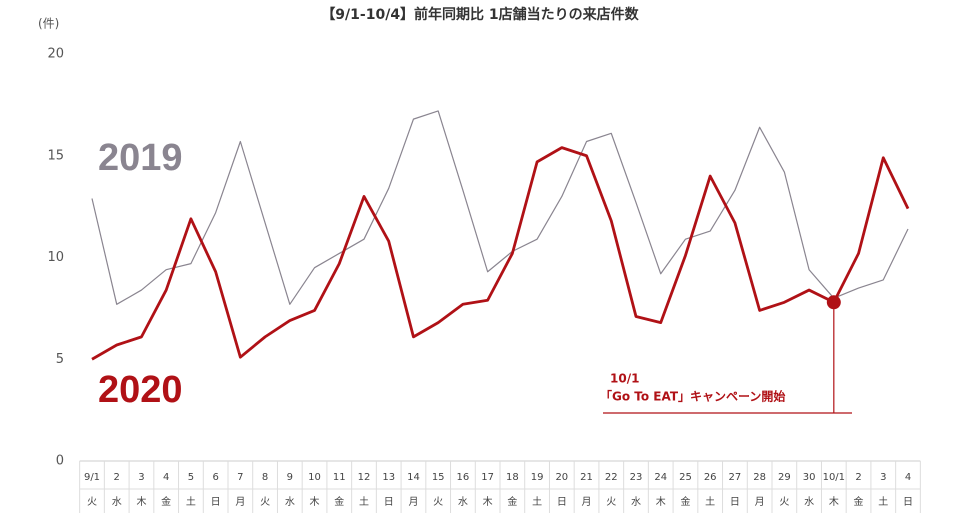 This screenshot has width=960, height=515. Describe the element at coordinates (60, 461) in the screenshot. I see `y-tick-label: 0` at that location.